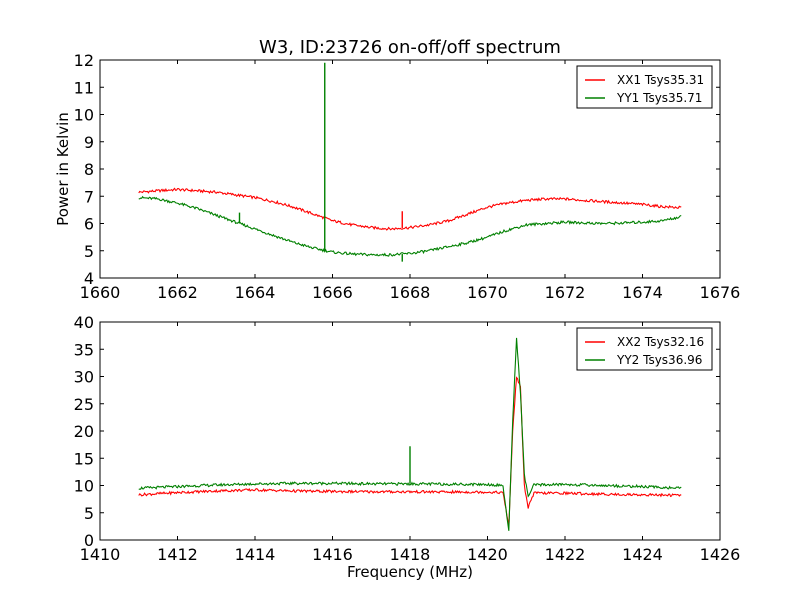  Describe the element at coordinates (660, 342) in the screenshot. I see `legend-label-1: XX2 Tsys32.16` at that location.